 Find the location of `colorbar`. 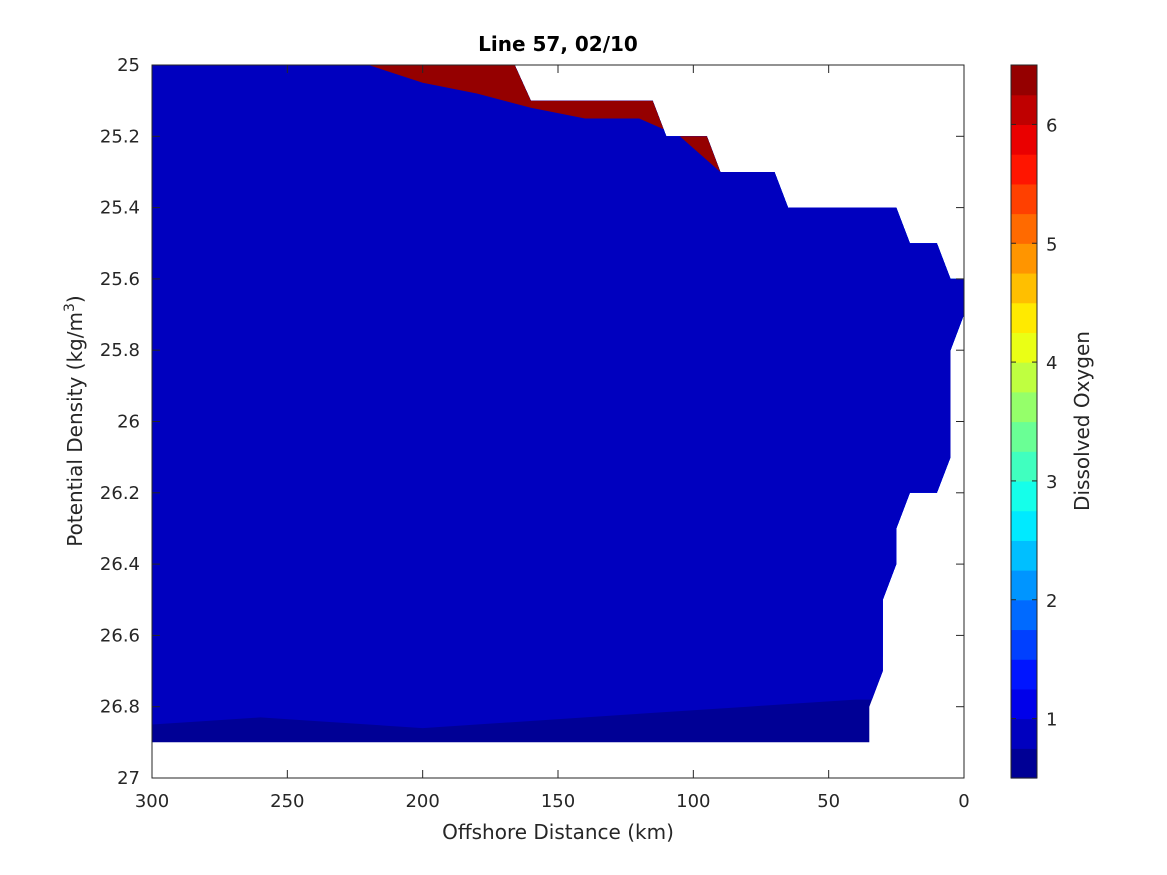

colorbar is located at coordinates (1024, 422).